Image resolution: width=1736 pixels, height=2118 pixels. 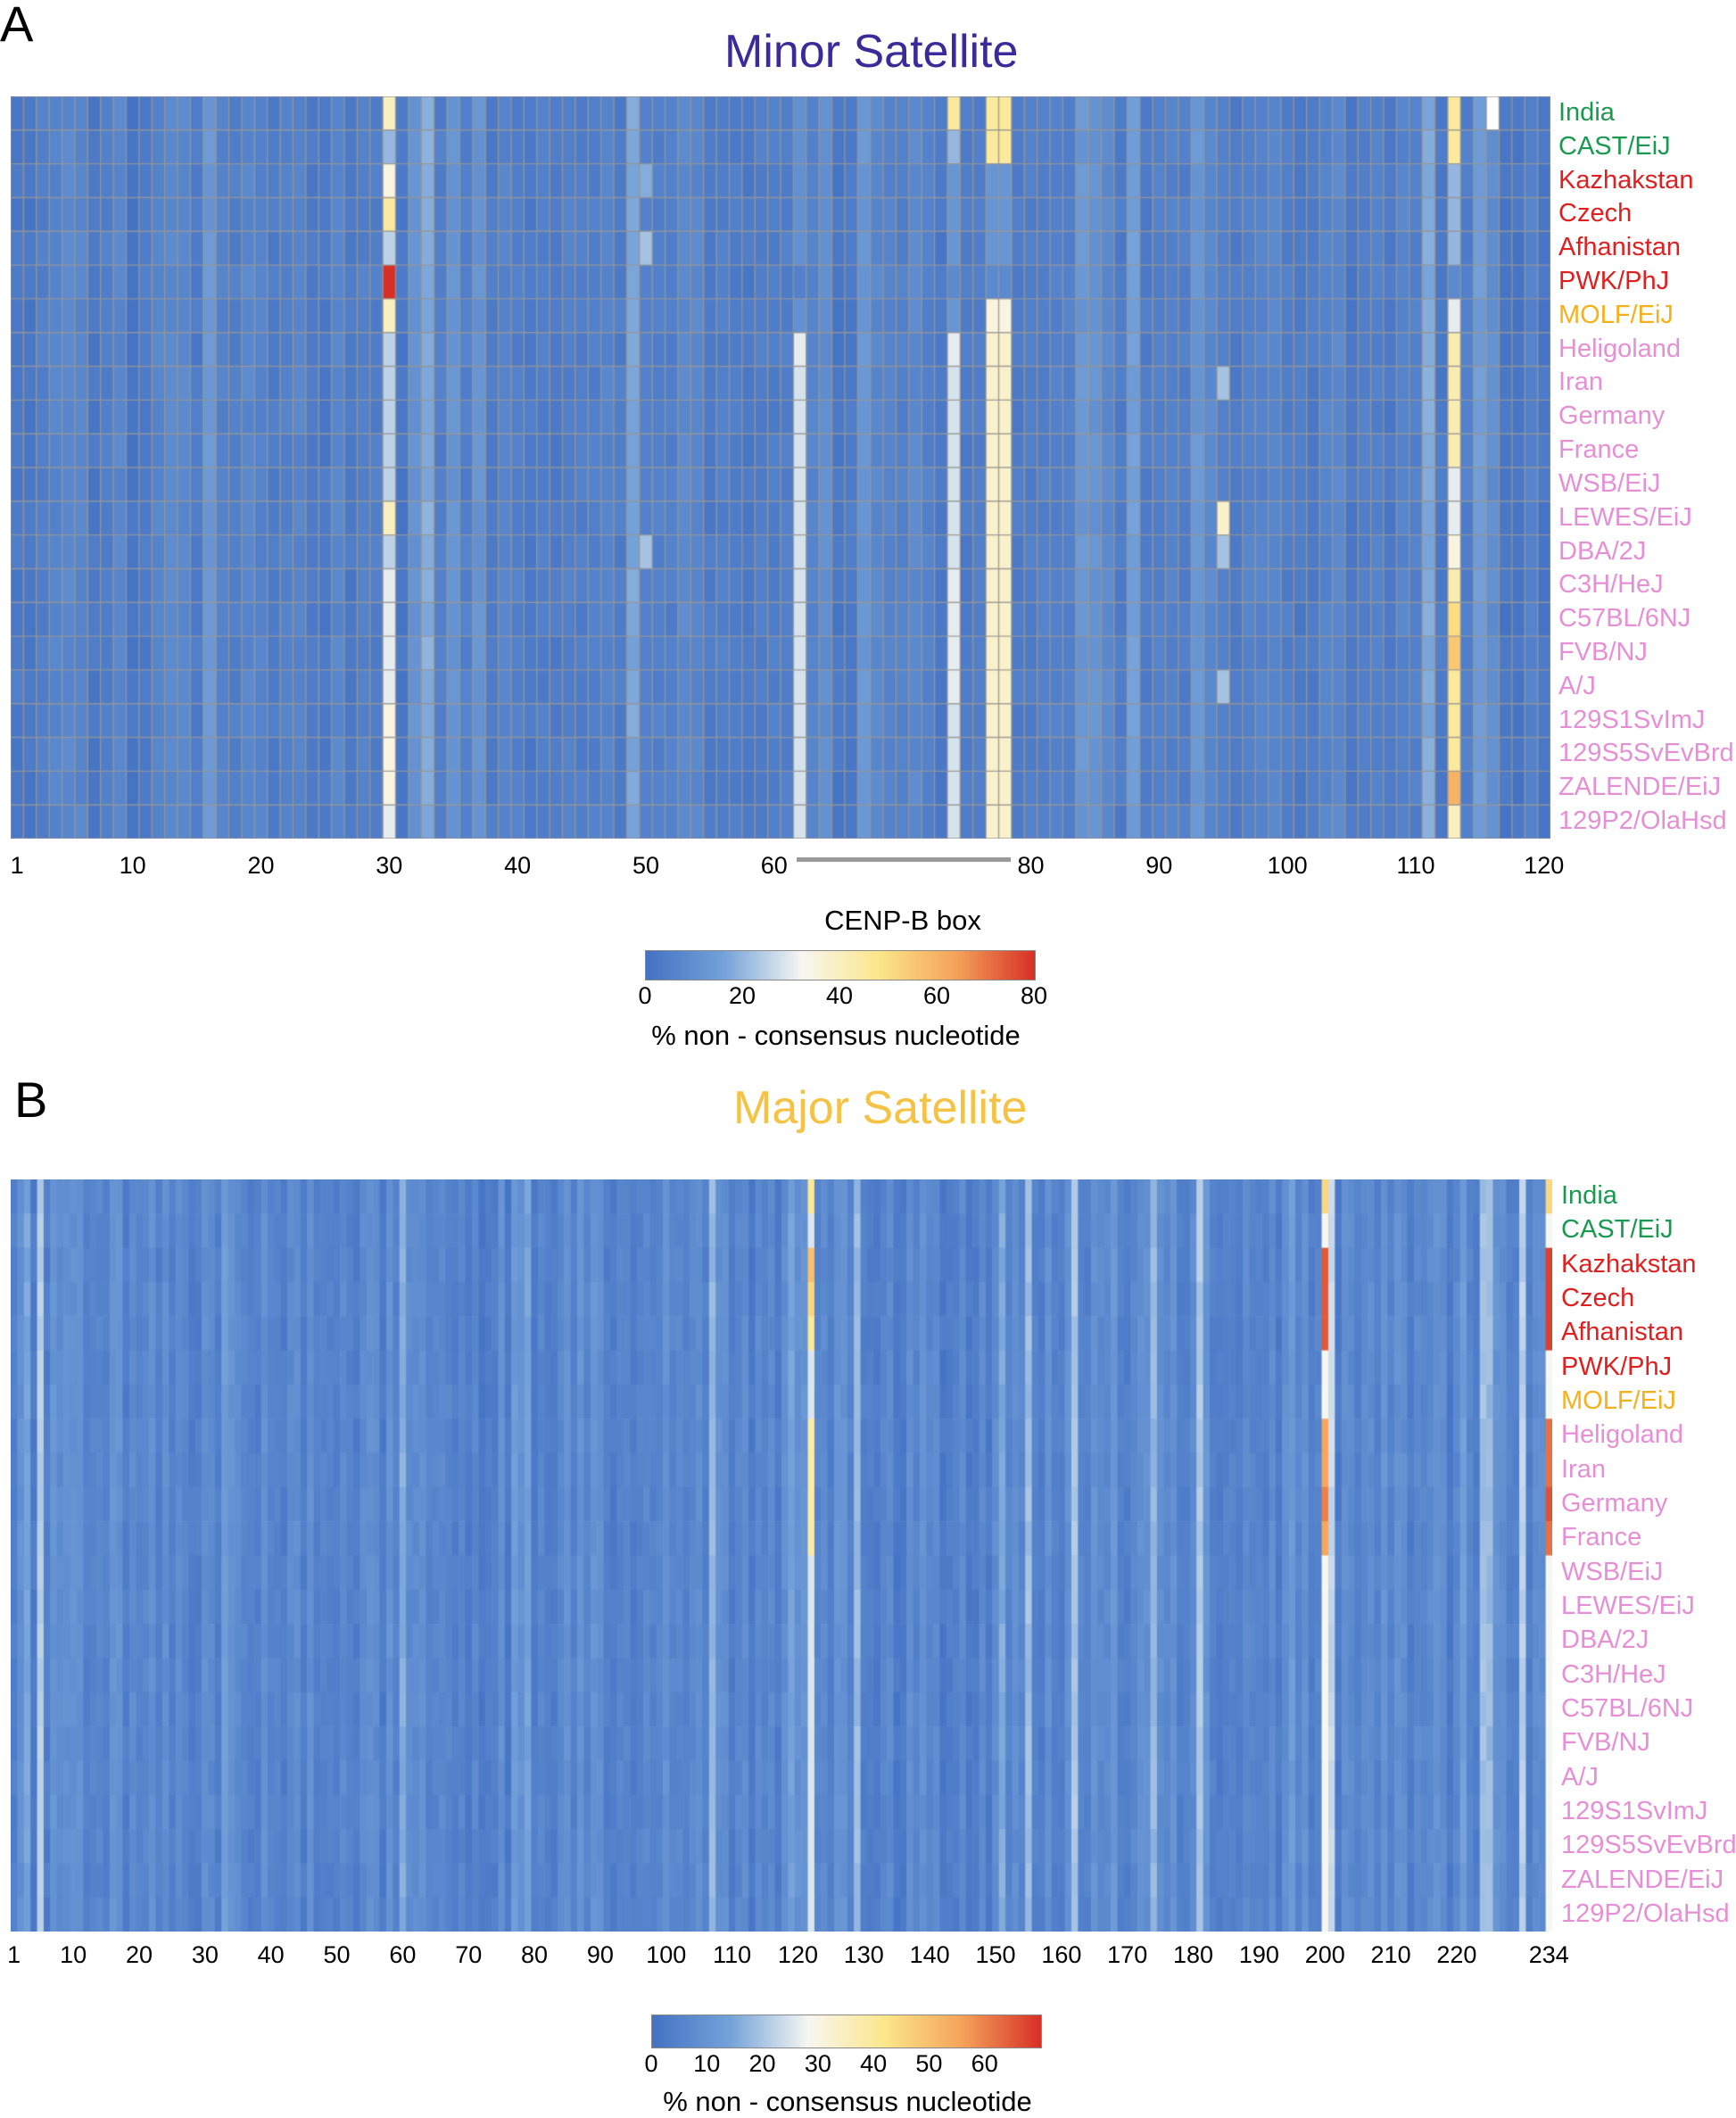 I want to click on x-tick-label: 190, so click(x=1258, y=1955).